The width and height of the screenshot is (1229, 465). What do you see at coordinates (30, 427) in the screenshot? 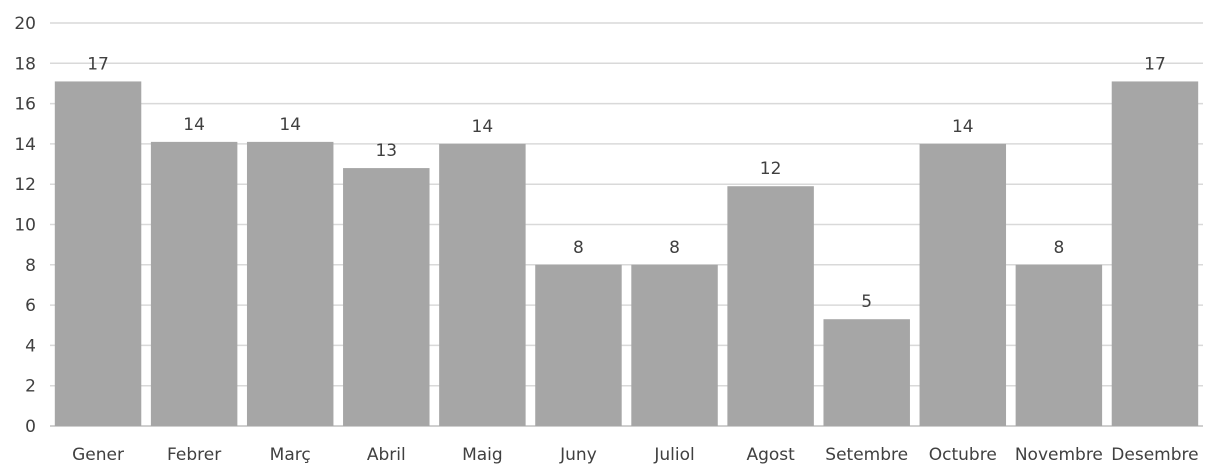
I see `y-tick-label: 0` at bounding box center [30, 427].